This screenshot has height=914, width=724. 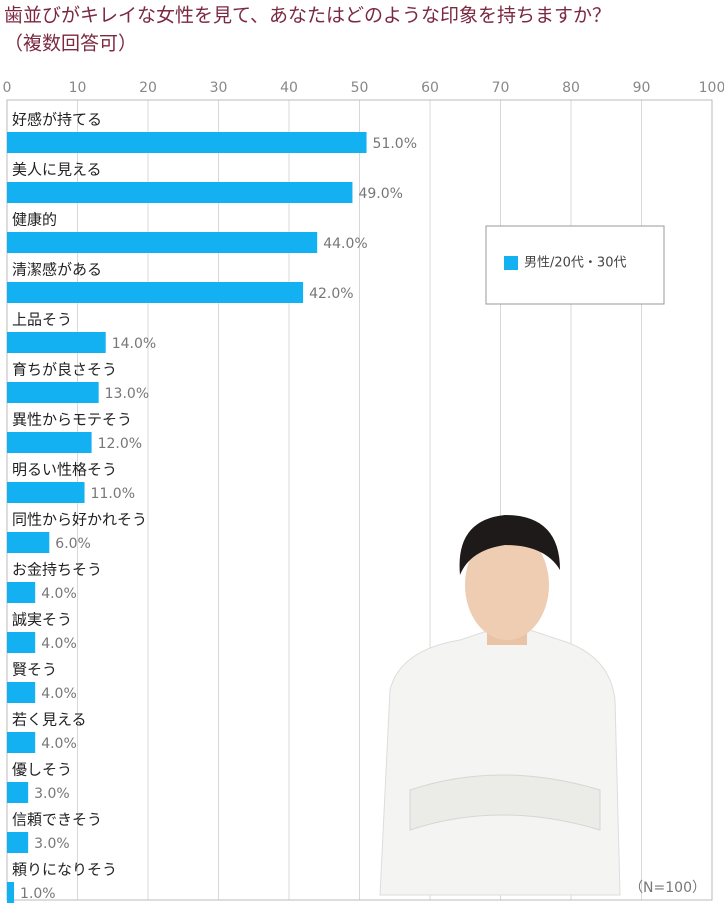 What do you see at coordinates (64, 370) in the screenshot?
I see `category-label: 育ちが良さそう` at bounding box center [64, 370].